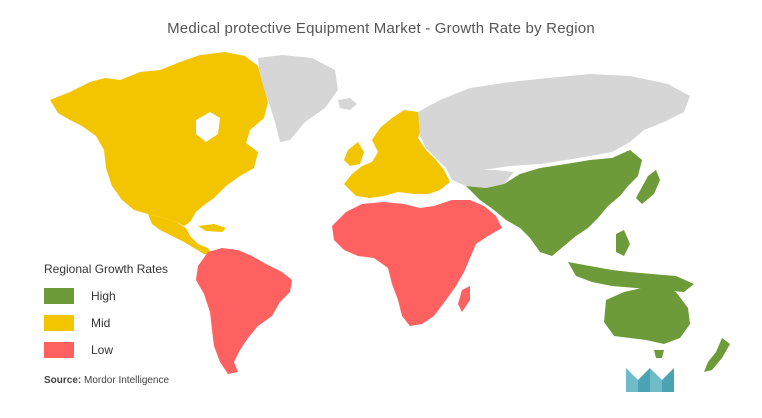  Describe the element at coordinates (554, 123) in the screenshot. I see `region-russia` at that location.